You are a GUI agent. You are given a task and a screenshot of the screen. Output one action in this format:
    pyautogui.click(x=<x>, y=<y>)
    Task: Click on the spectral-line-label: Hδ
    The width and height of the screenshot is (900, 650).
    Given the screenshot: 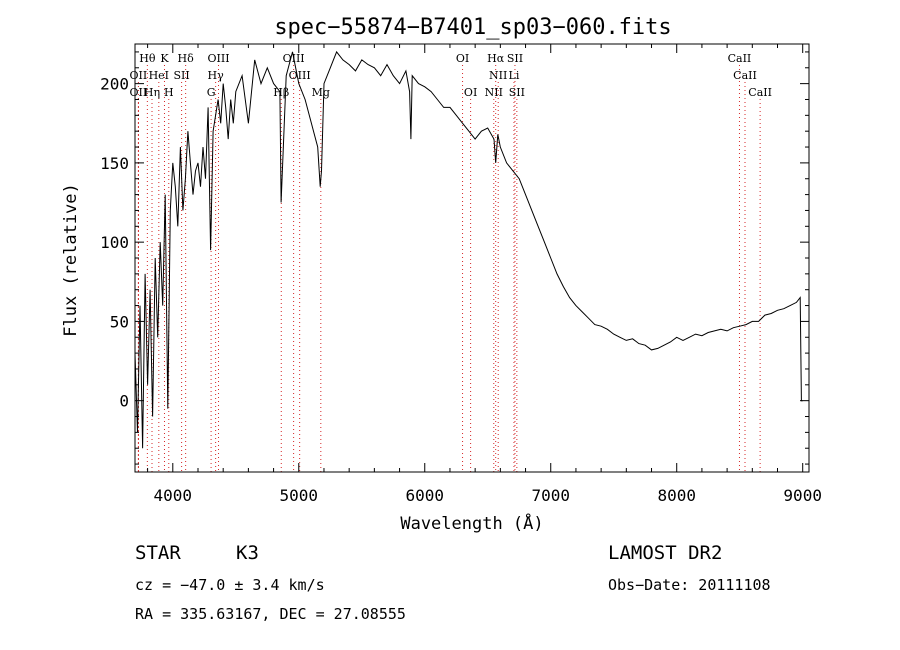 What is the action you would take?
    pyautogui.click(x=186, y=58)
    